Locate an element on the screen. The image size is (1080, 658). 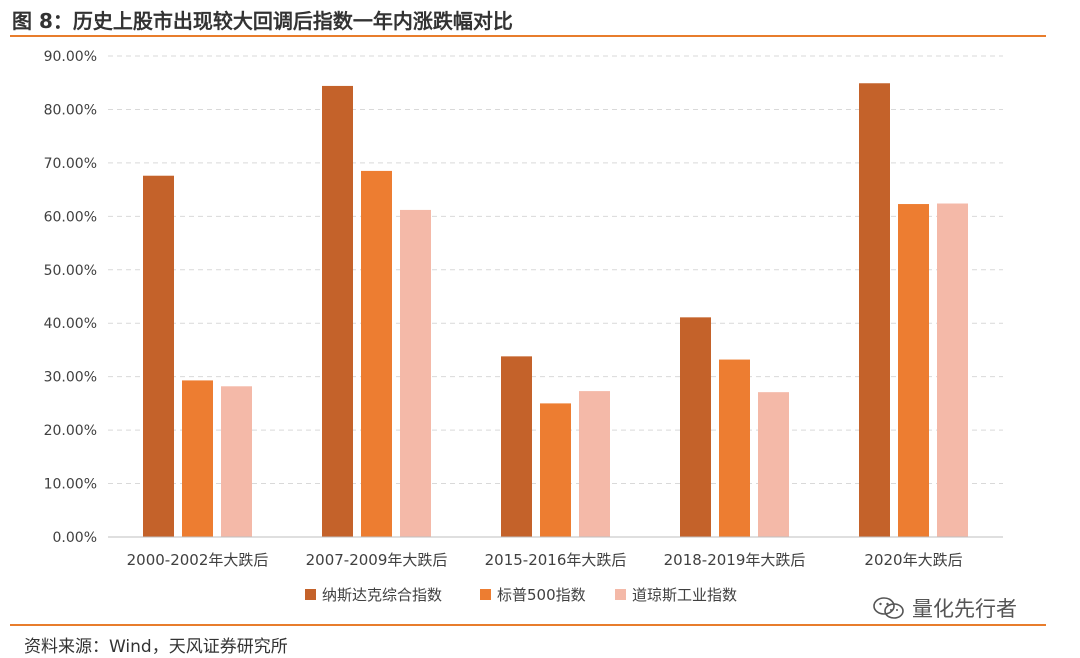
y-tick-label: 10.00% is located at coordinates (70, 485).